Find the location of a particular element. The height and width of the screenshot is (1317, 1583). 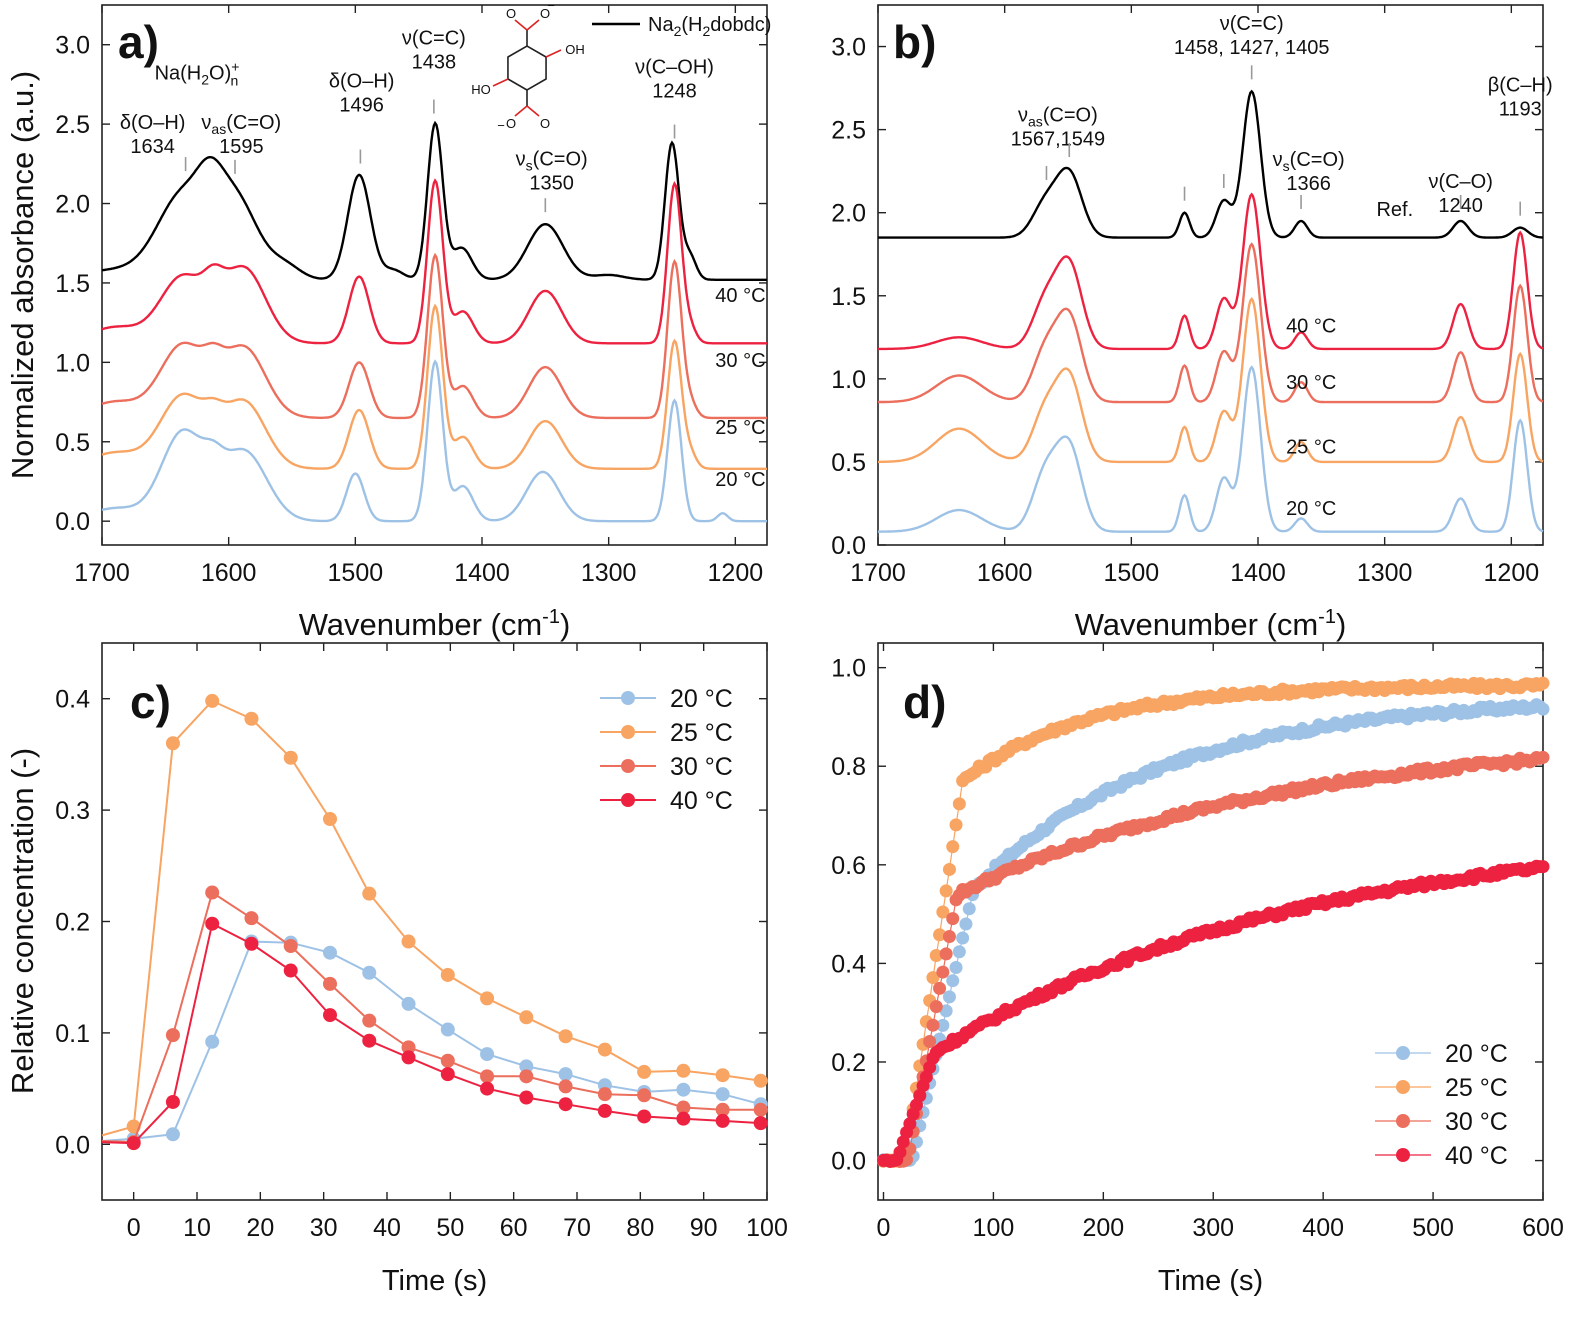

y-tick-label: 3.0 is located at coordinates (72, 46).